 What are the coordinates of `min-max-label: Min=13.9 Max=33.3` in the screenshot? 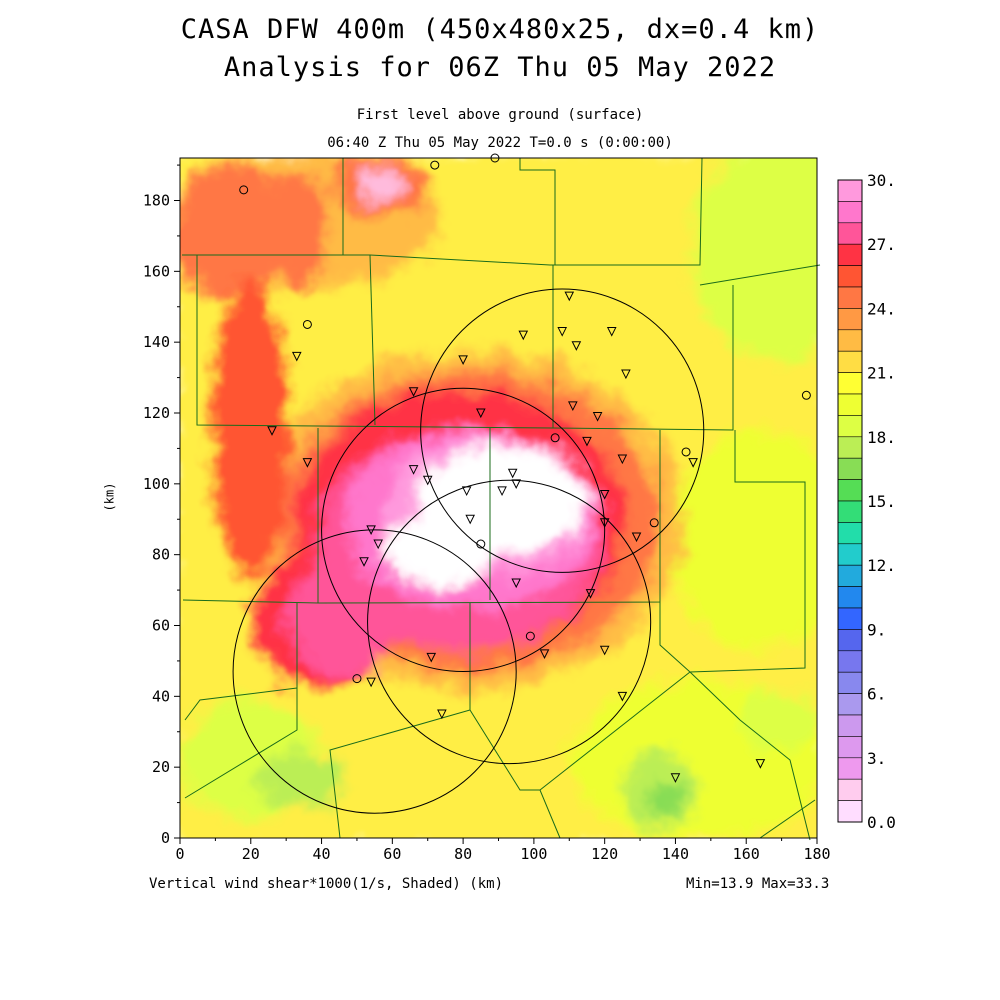 It's located at (758, 884).